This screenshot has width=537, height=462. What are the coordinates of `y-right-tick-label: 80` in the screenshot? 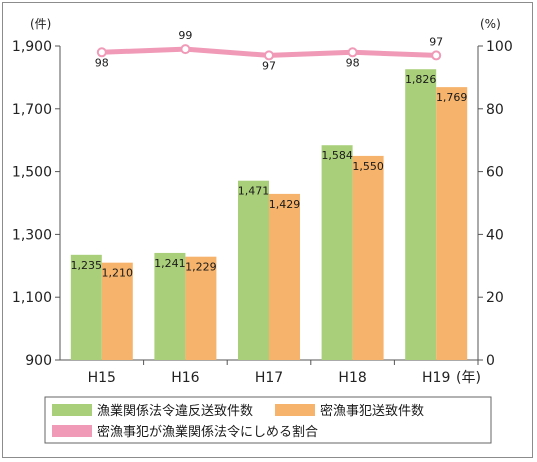 It's located at (495, 110).